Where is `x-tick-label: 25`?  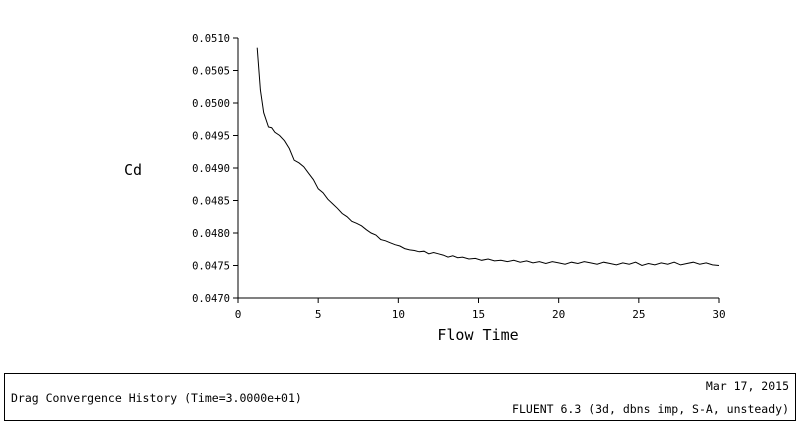 x-tick-label: 25 is located at coordinates (638, 314).